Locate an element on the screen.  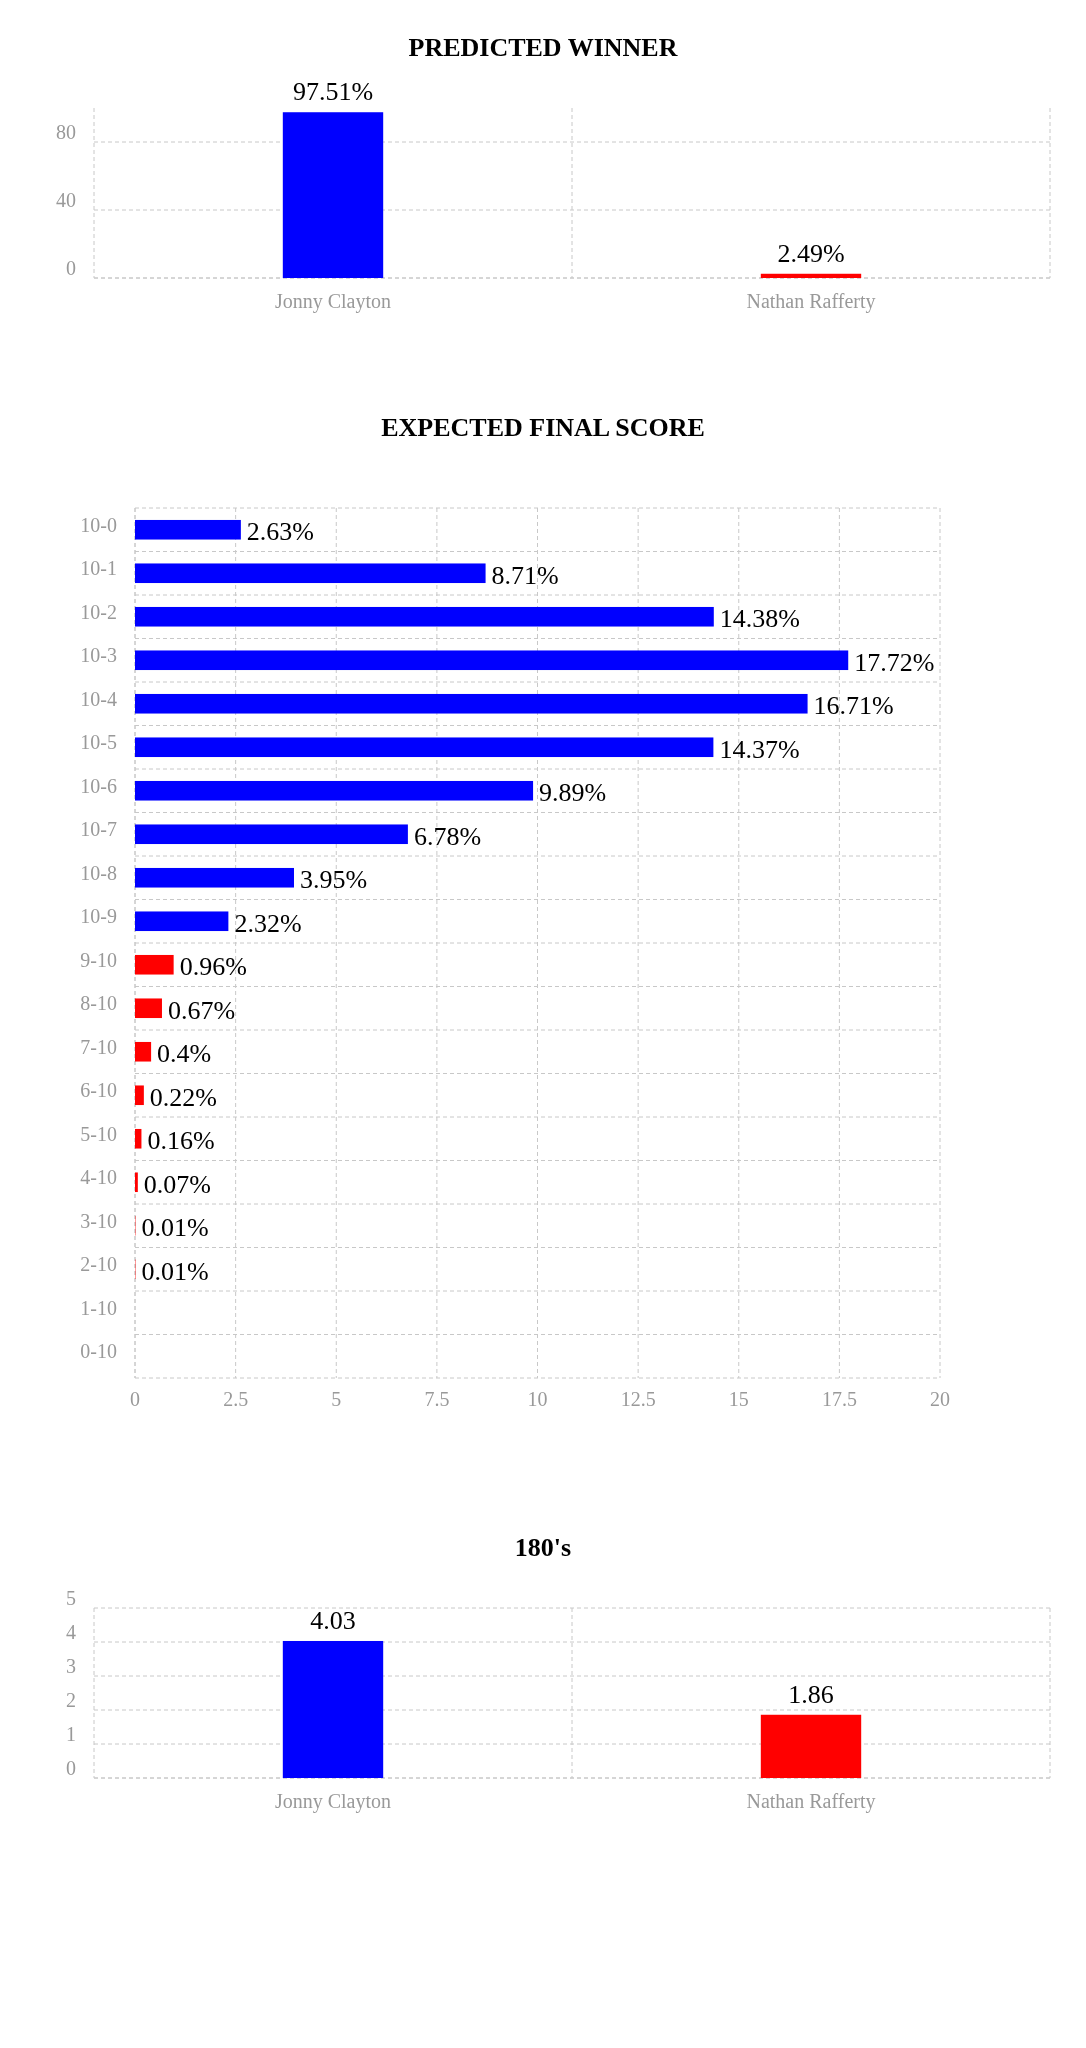
x-tick-label: 10 is located at coordinates (537, 1399).